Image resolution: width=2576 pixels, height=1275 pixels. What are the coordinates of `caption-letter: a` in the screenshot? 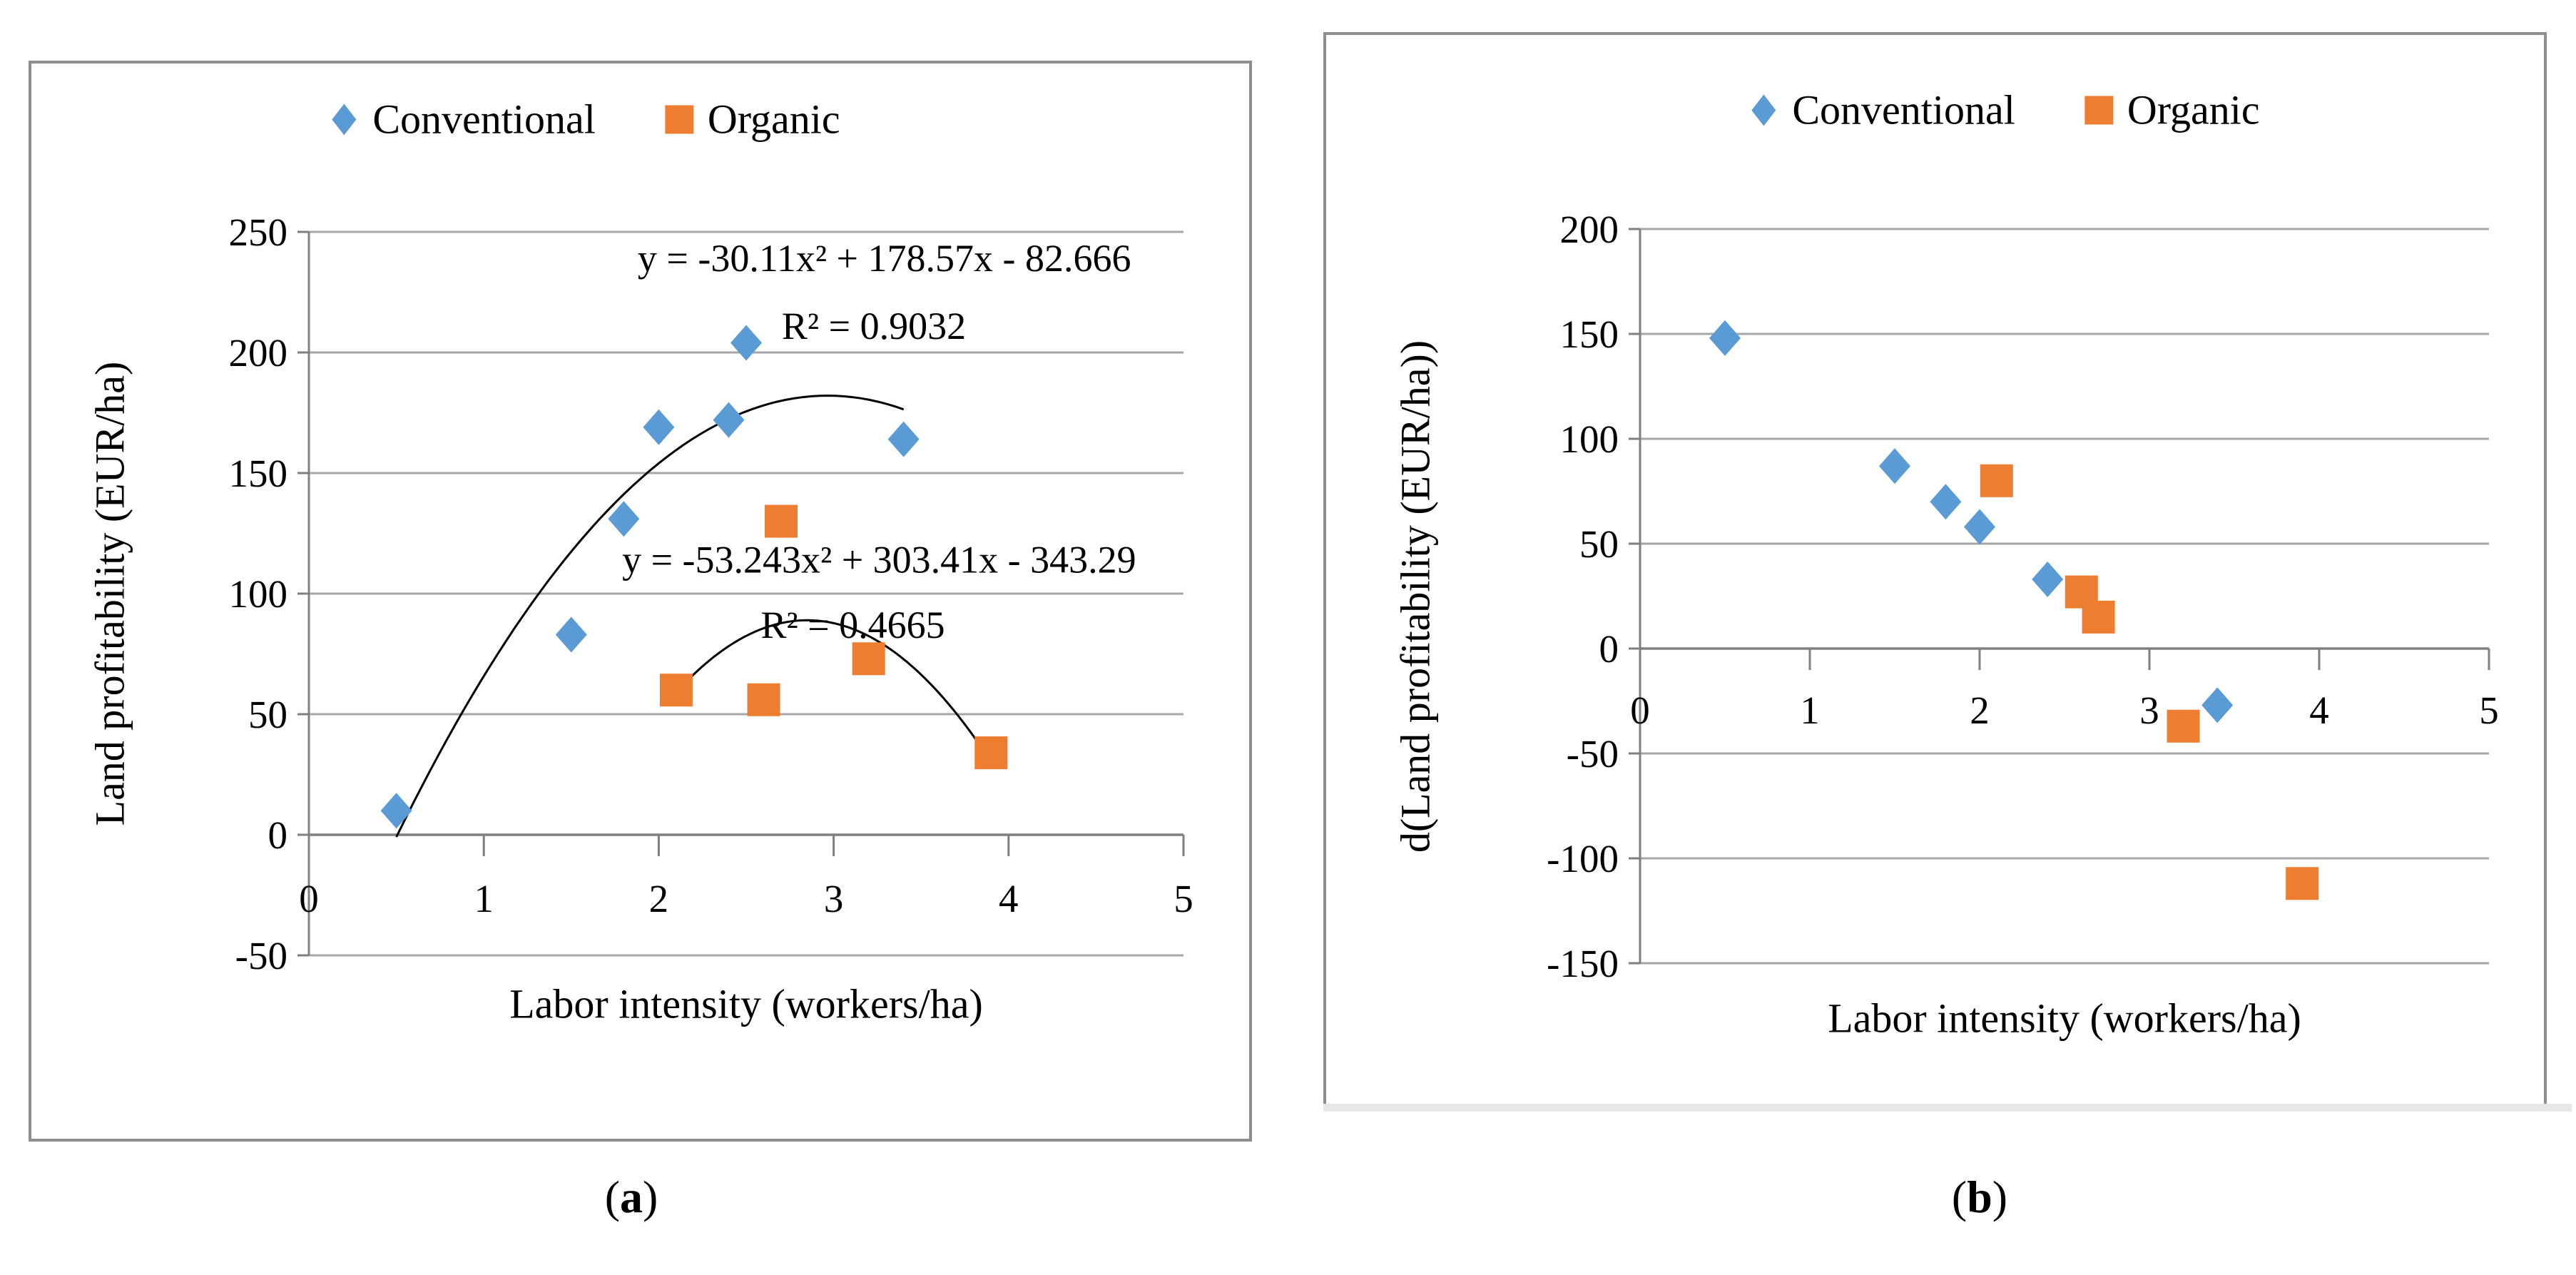 It's located at (631, 1197).